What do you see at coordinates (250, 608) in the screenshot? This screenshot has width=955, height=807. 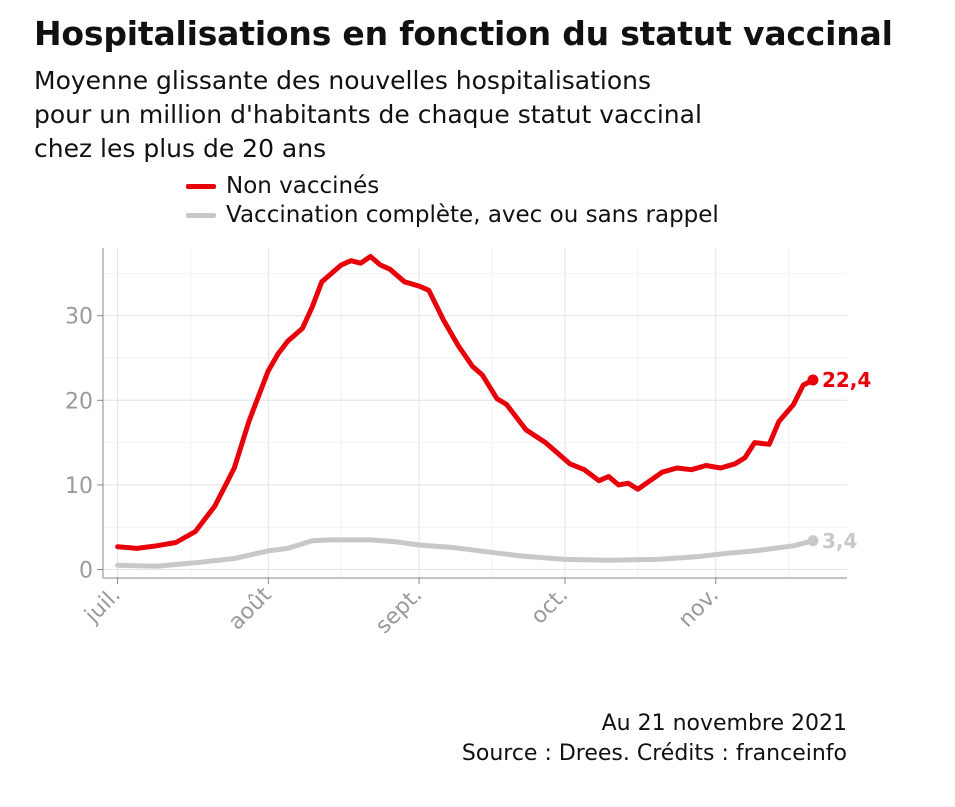 I see `x-tick-label: août` at bounding box center [250, 608].